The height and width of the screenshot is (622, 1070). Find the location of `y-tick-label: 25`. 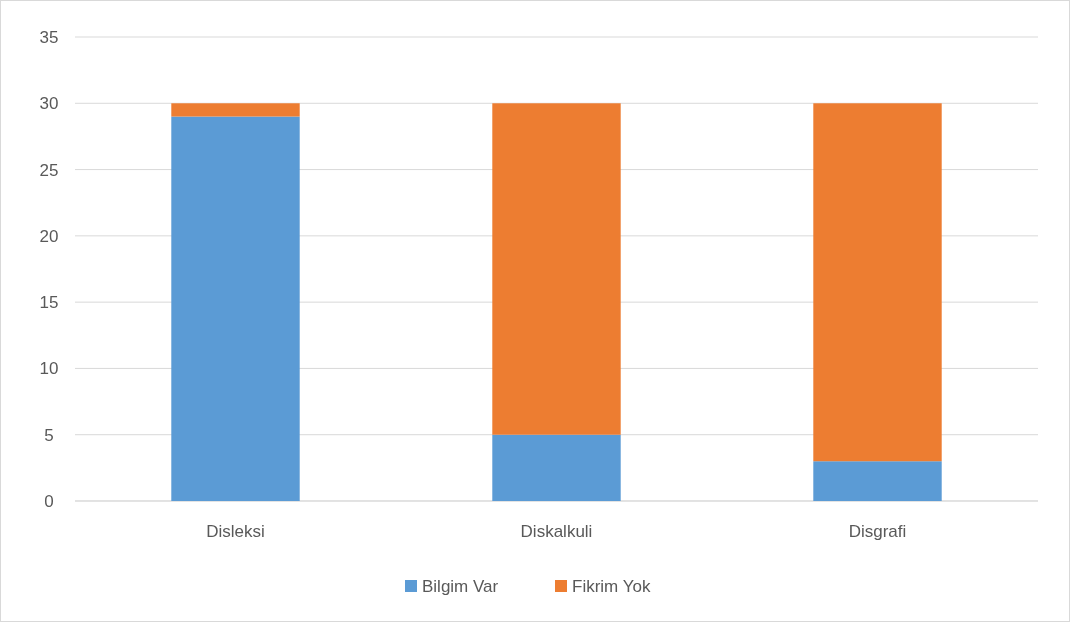

y-tick-label: 25 is located at coordinates (49, 170).